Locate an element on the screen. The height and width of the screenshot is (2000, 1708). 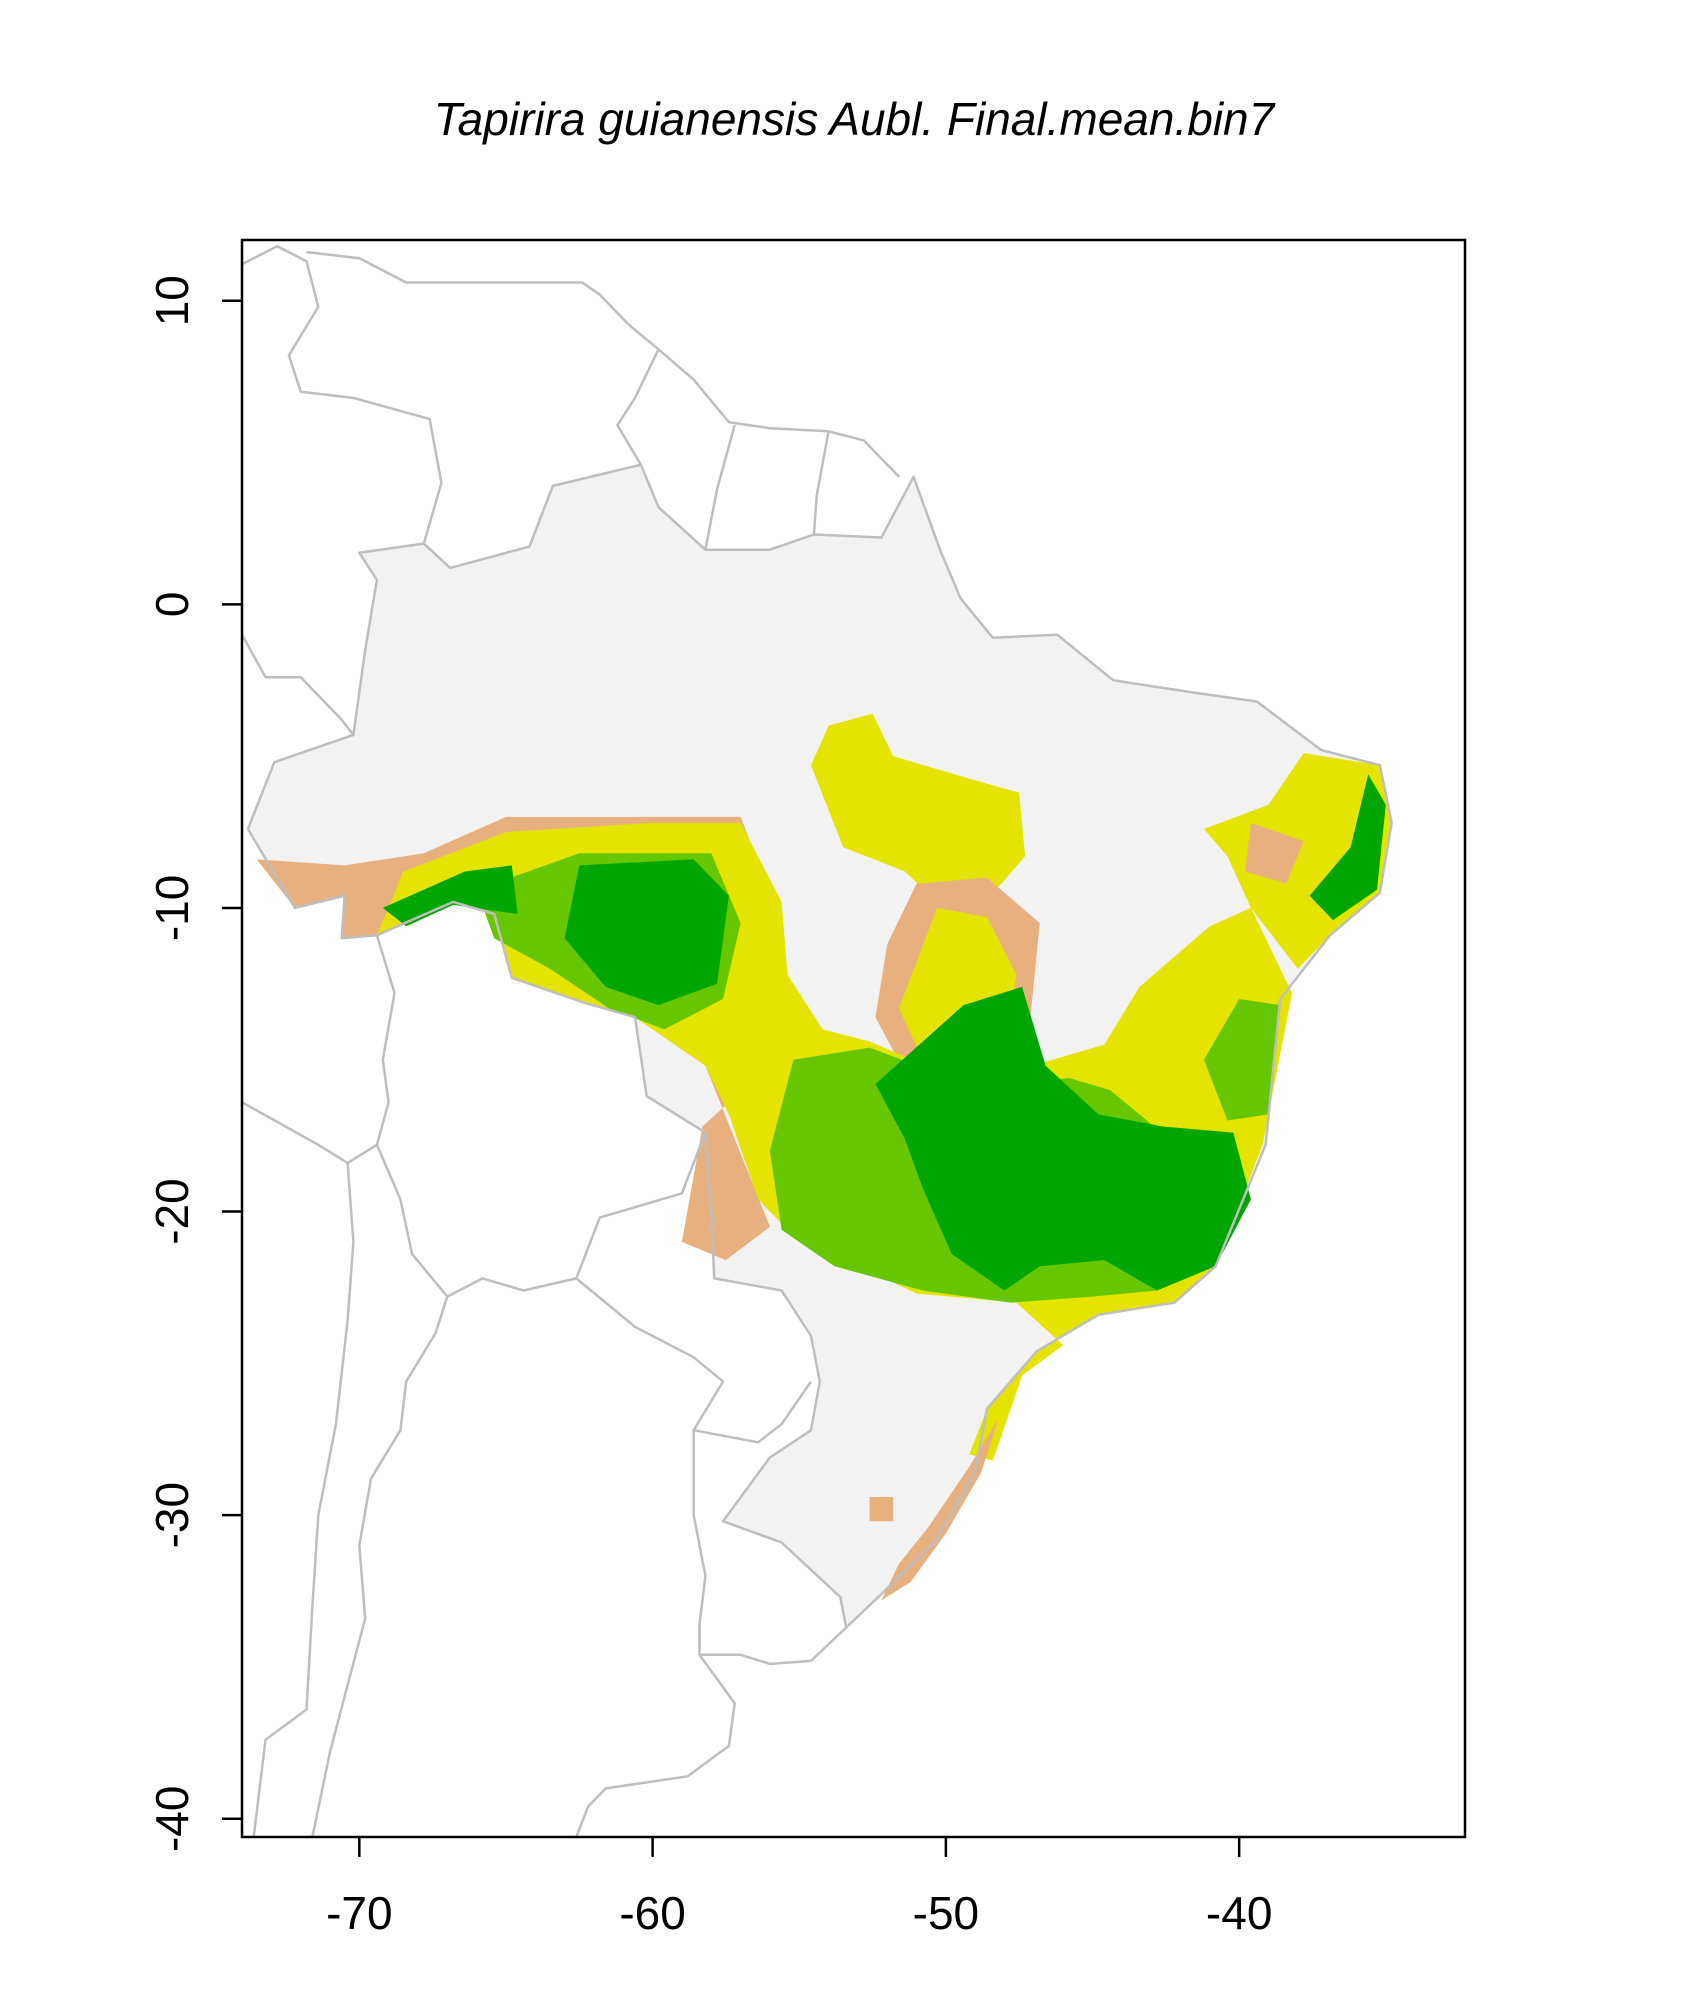
suit-northeast is located at coordinates (1298, 861).